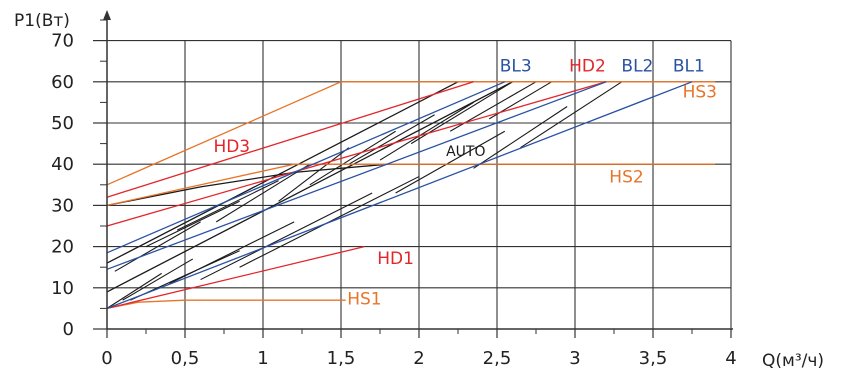 This screenshot has width=842, height=377. I want to click on y-tick-label: 40, so click(62, 164).